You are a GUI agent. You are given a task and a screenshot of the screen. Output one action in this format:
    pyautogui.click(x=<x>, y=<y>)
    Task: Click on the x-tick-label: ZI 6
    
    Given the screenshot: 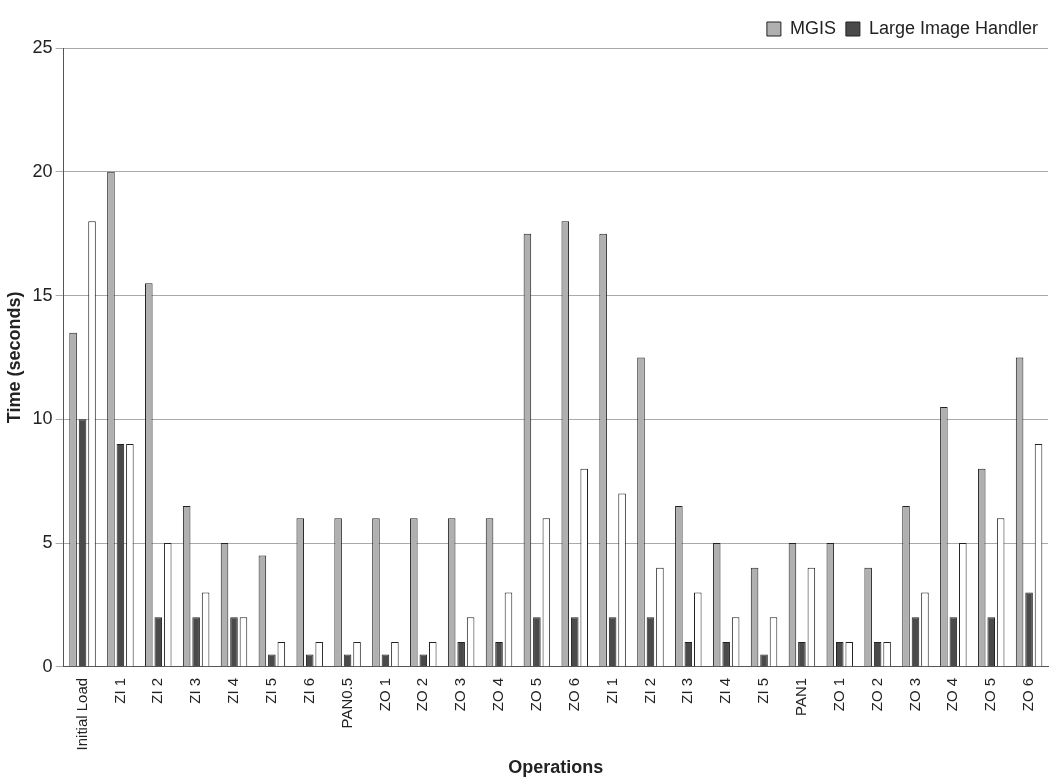 What is the action you would take?
    pyautogui.click(x=308, y=690)
    